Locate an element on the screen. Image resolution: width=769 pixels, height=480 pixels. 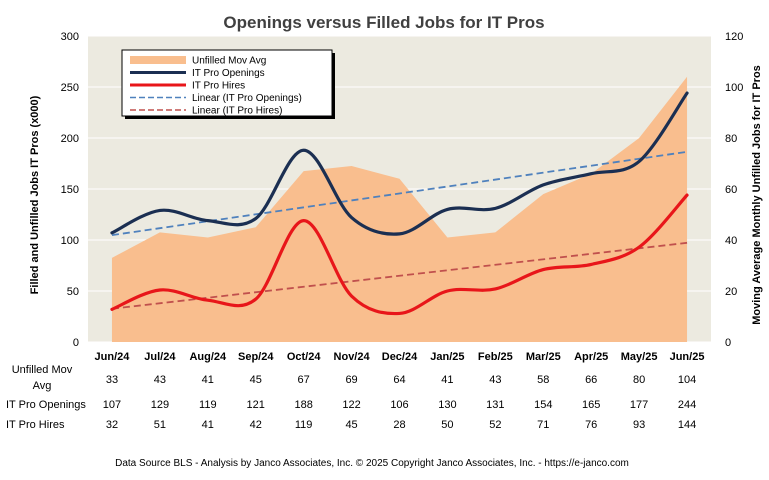
table-cell: 64 is located at coordinates (399, 380).